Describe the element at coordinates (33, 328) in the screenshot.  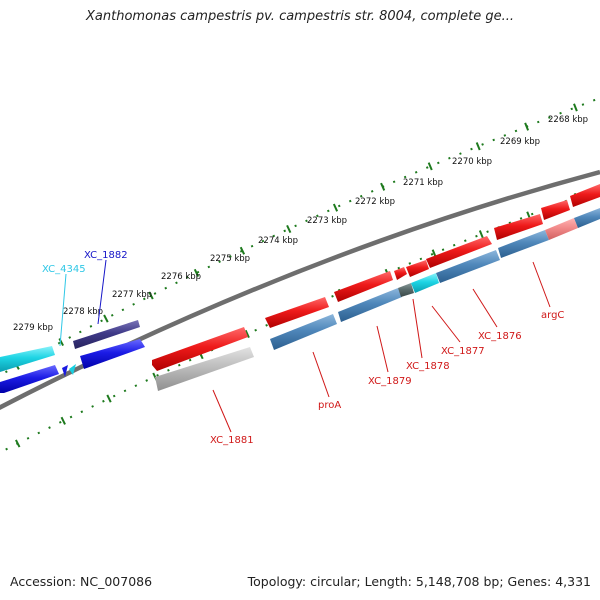
I see `scale-label-2279: 2279 kbp` at that location.